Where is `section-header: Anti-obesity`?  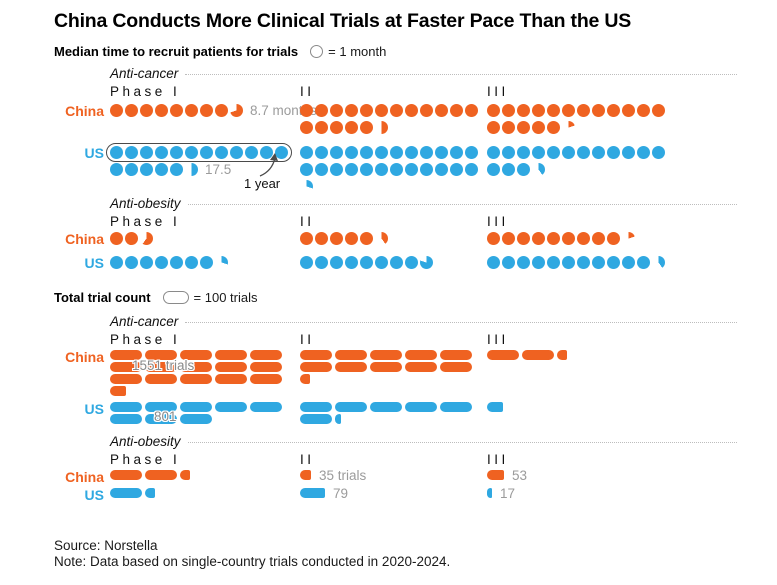
section-header: Anti-obesity is located at coordinates (423, 203).